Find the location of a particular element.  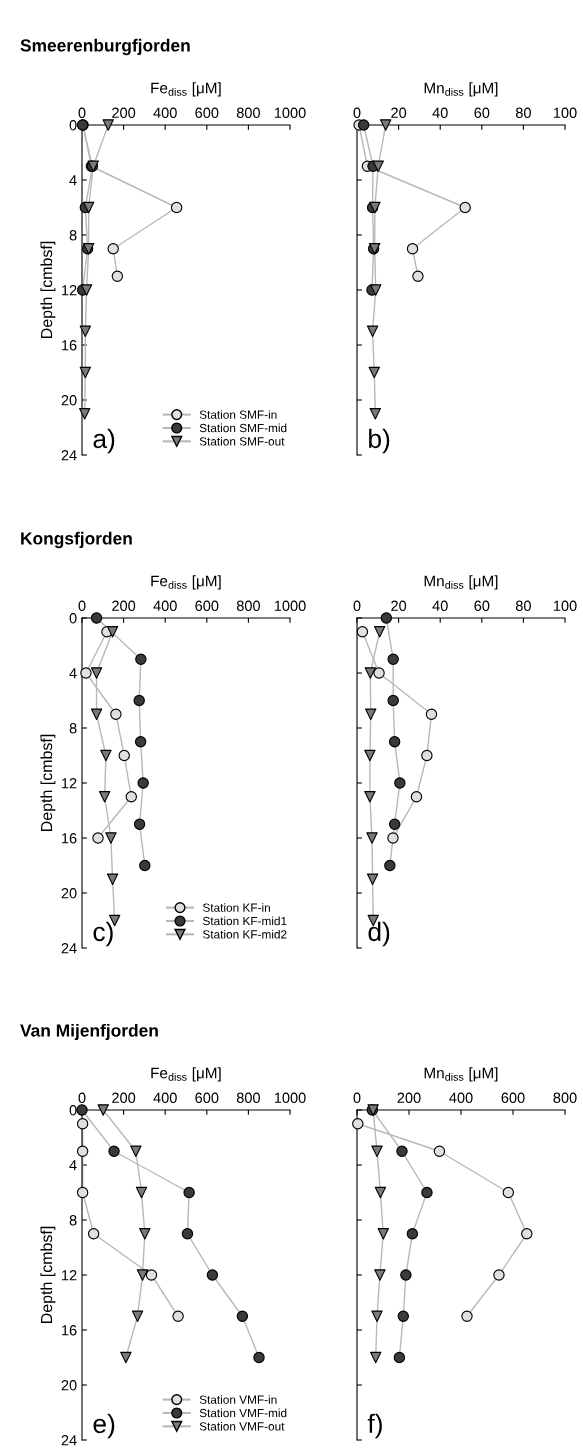

legend-label: Station SMF-out is located at coordinates (242, 441).